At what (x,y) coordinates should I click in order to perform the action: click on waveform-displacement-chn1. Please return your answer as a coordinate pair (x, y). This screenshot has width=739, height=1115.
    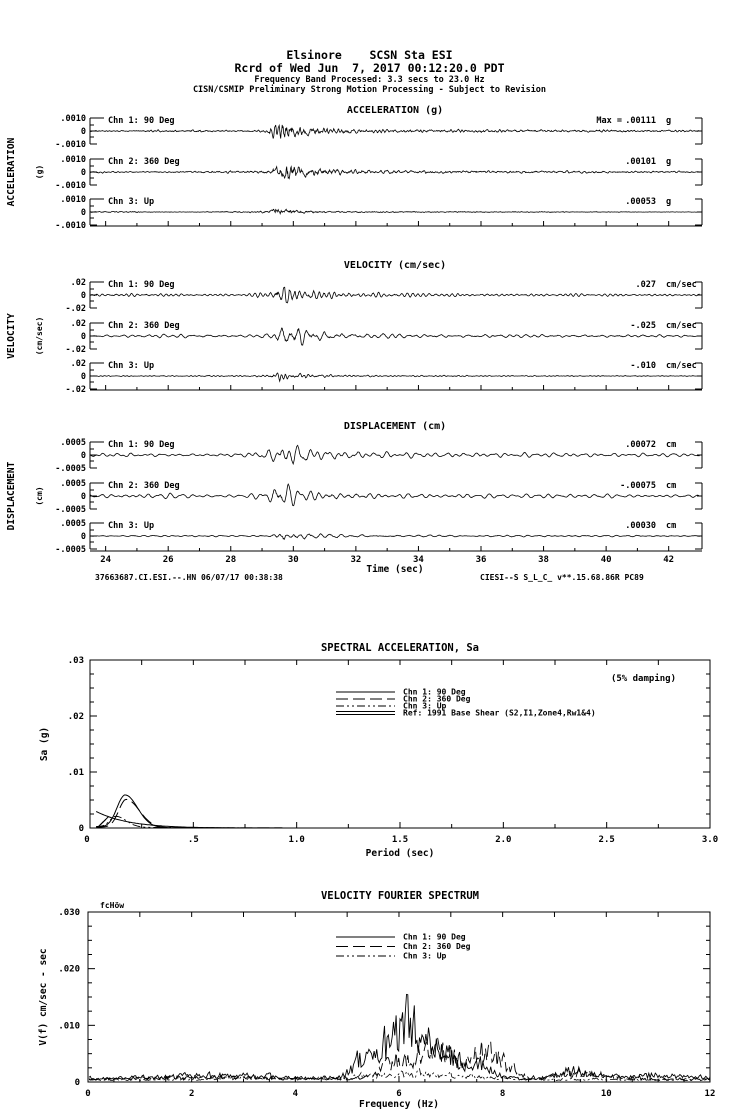
    Looking at the image, I should click on (394, 455).